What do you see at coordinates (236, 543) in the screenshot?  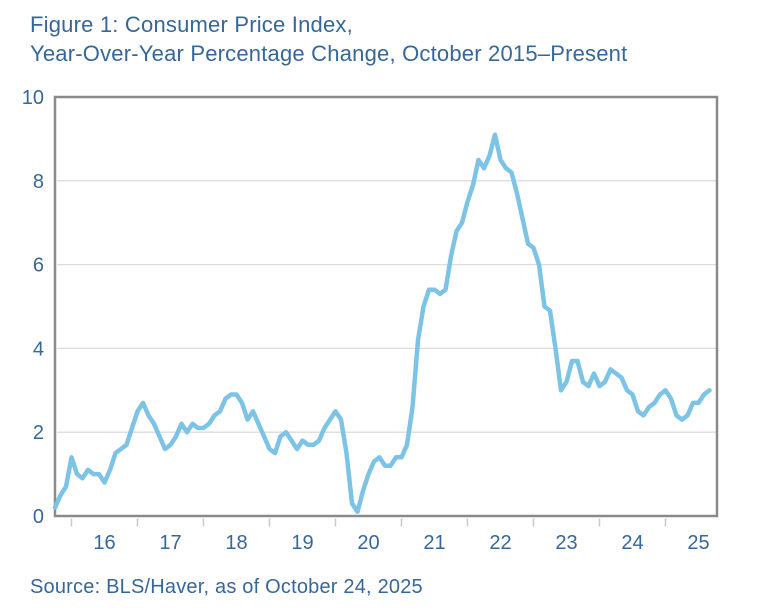 I see `x-axis-tick-label: 18` at bounding box center [236, 543].